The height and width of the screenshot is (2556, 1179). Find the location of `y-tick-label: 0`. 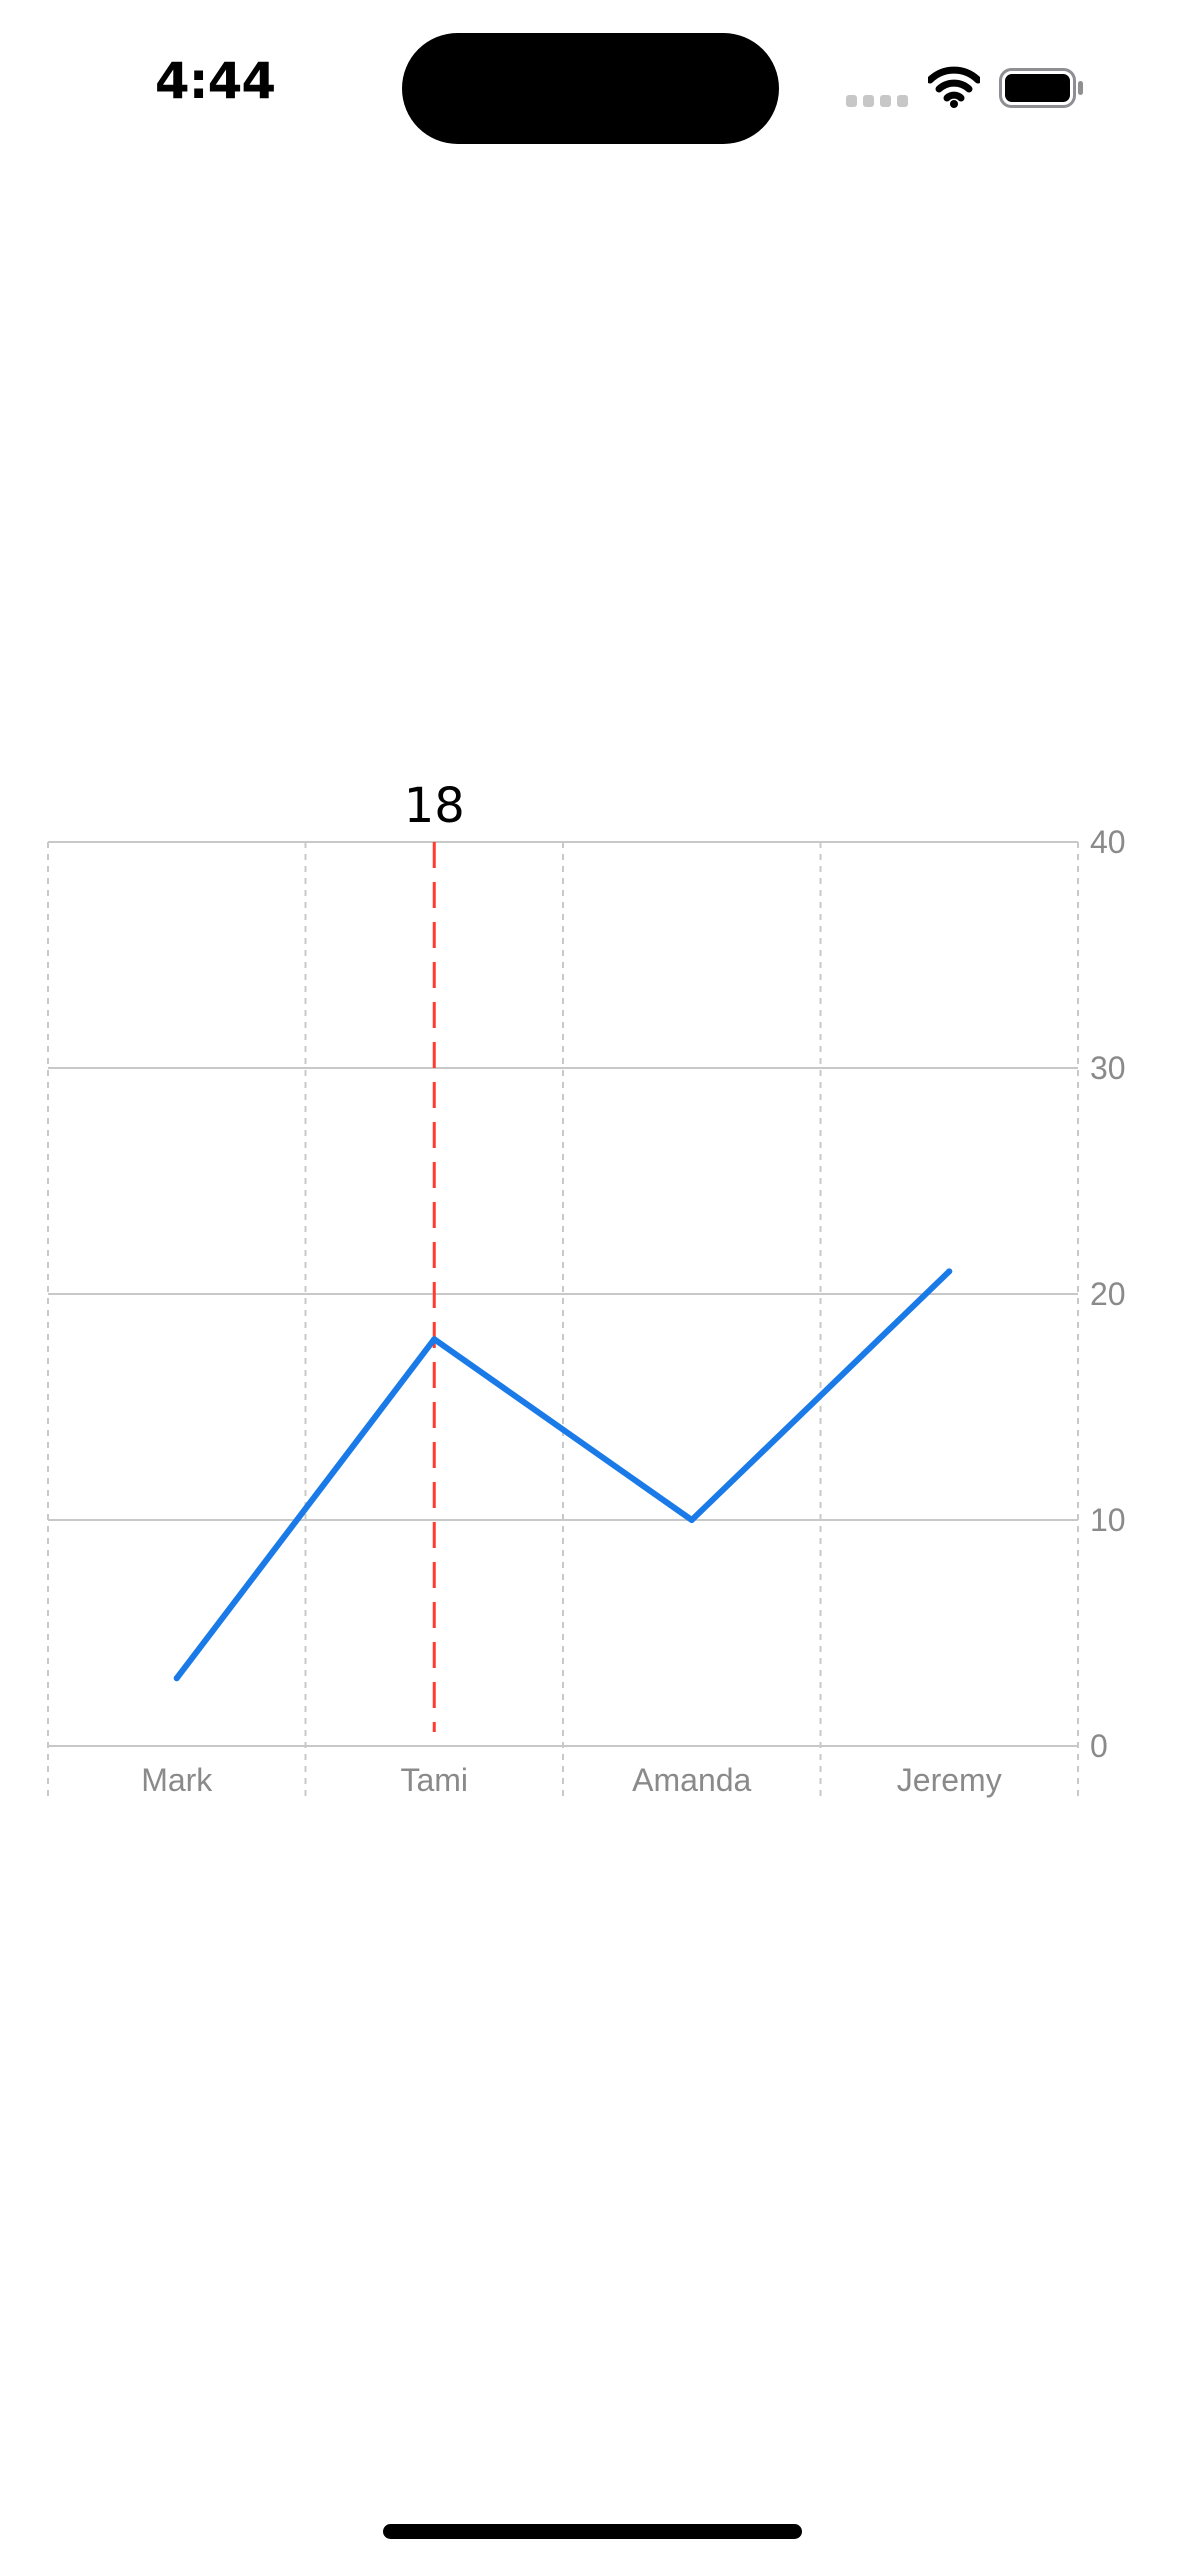

y-tick-label: 0 is located at coordinates (1099, 1746).